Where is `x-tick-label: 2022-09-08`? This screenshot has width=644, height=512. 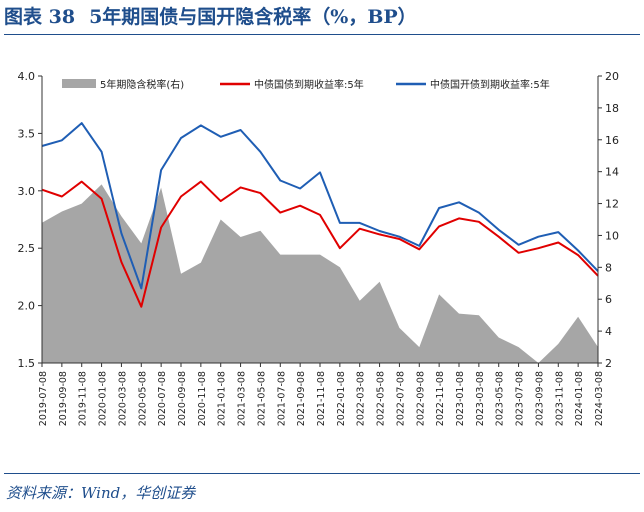
x-tick-label: 2022-09-08 is located at coordinates (420, 398).